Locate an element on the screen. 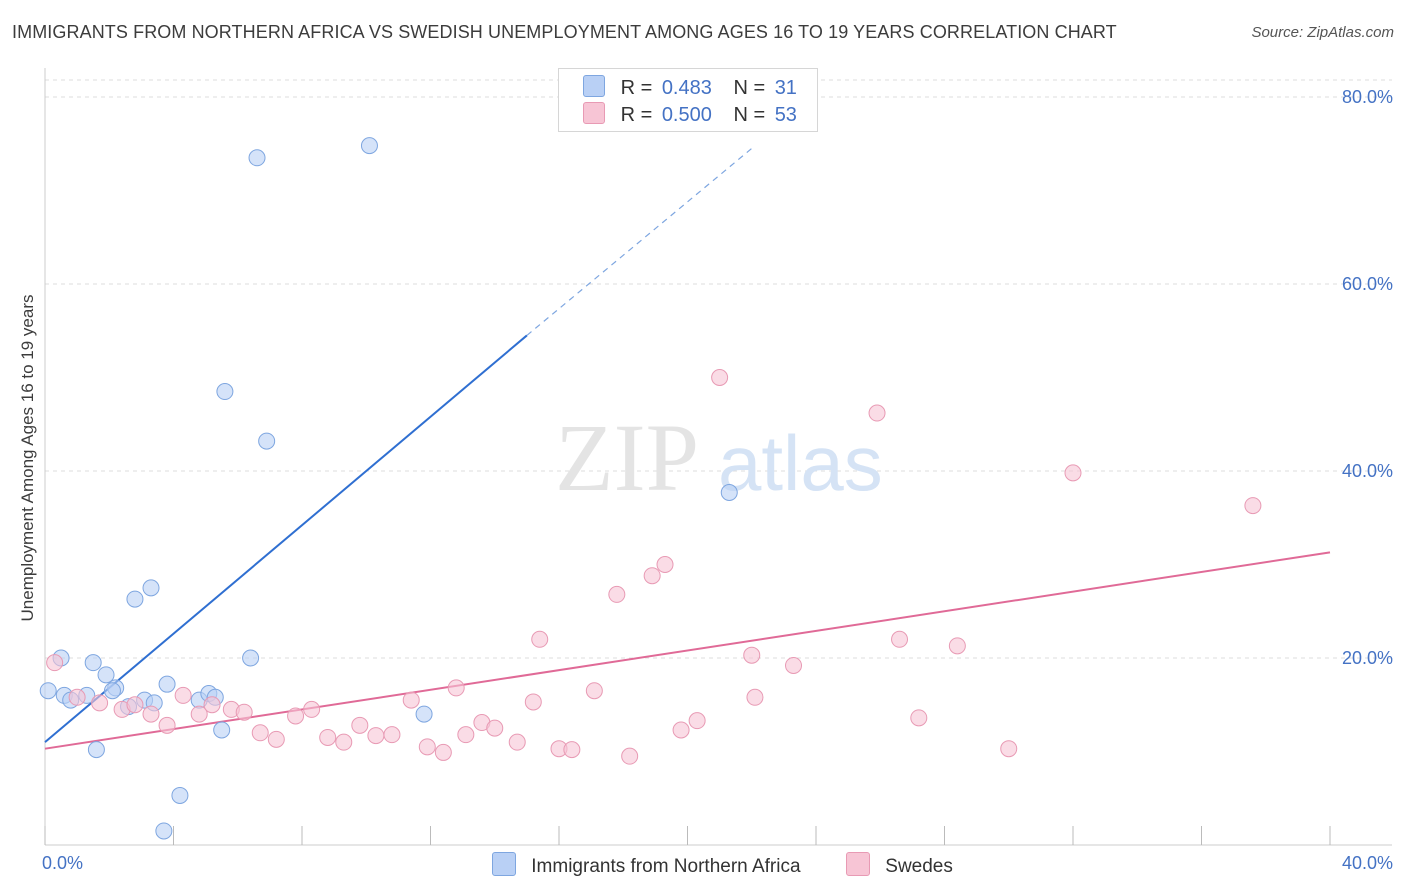 Image resolution: width=1406 pixels, height=892 pixels. legend-label-swedes: Swedes is located at coordinates (919, 866).